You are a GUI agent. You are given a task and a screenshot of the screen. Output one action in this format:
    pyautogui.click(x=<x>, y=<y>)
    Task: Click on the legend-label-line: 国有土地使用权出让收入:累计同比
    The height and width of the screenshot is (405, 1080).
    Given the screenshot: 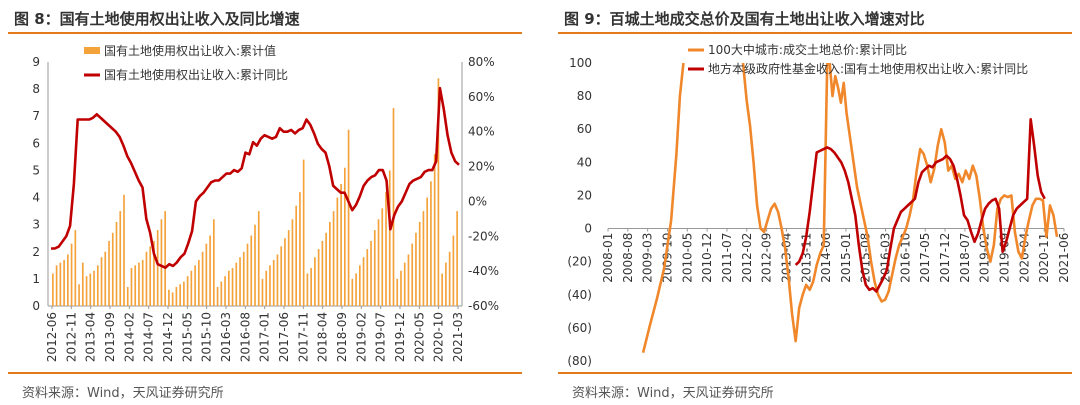 What is the action you would take?
    pyautogui.click(x=196, y=74)
    